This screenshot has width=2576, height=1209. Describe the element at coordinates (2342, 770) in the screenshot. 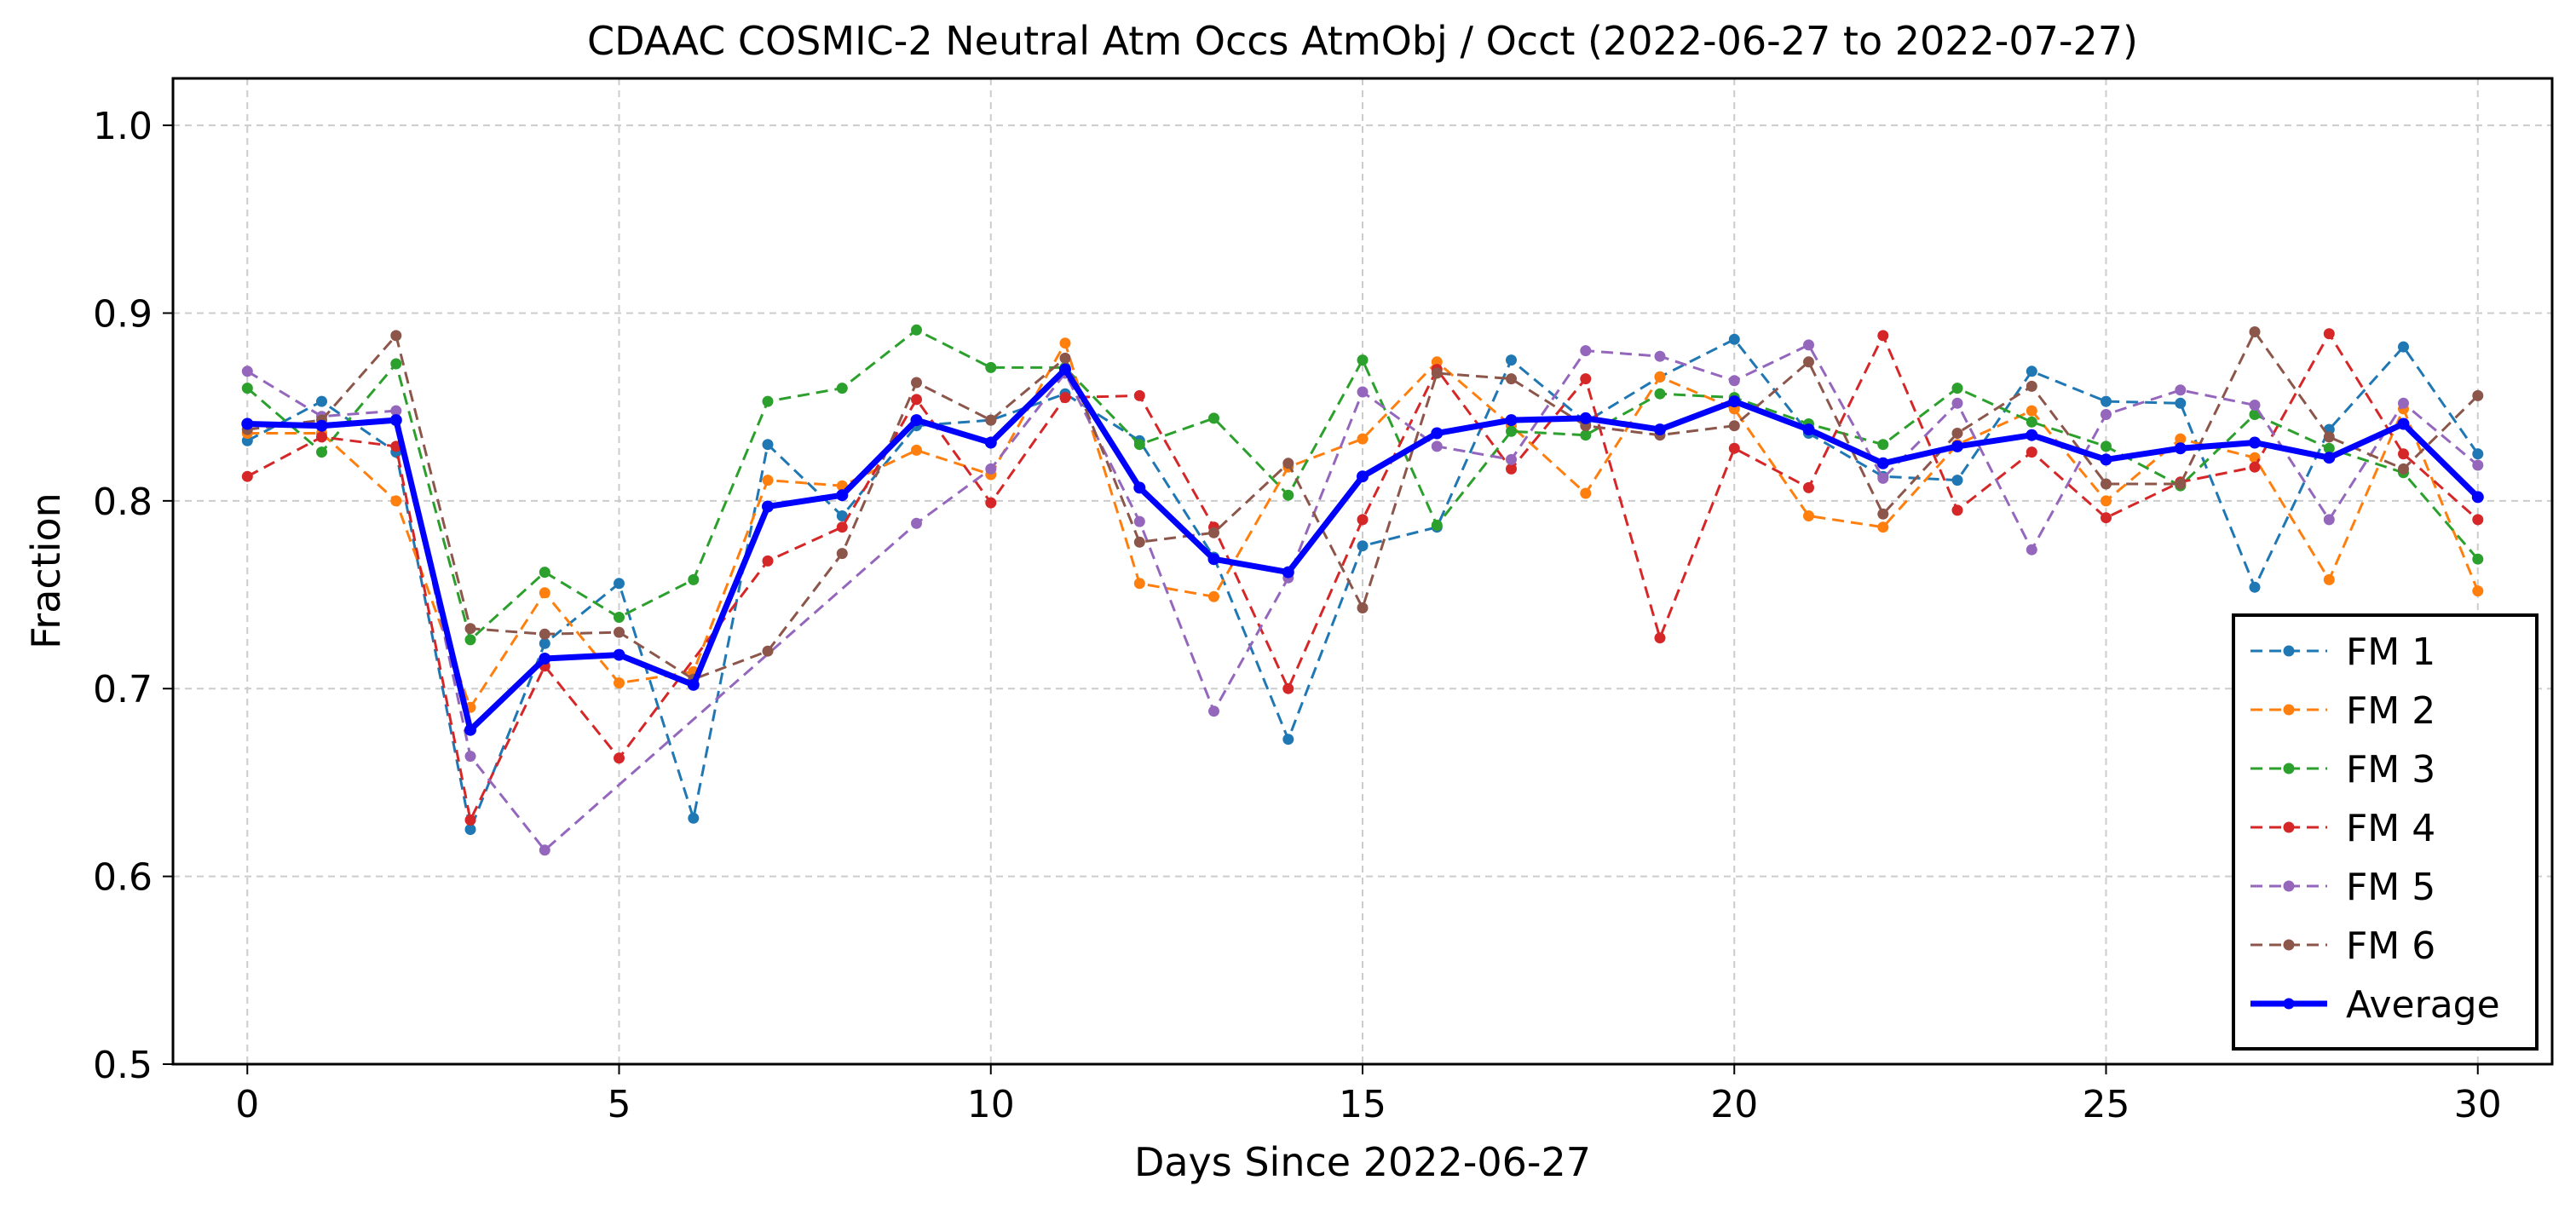

I see `legend-entry-fm-3: FM 3` at that location.